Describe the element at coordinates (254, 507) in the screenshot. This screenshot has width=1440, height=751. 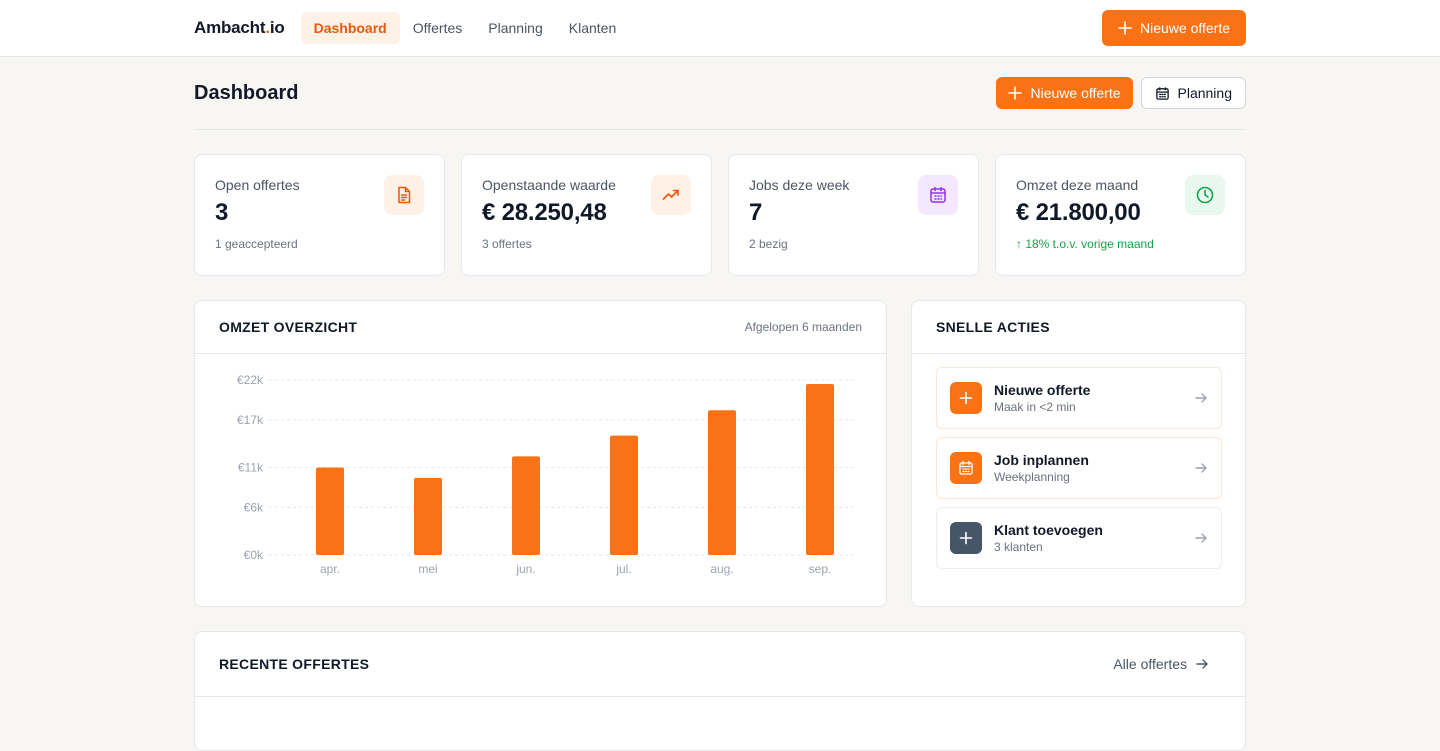
I see `y-tick-label: €6k` at that location.